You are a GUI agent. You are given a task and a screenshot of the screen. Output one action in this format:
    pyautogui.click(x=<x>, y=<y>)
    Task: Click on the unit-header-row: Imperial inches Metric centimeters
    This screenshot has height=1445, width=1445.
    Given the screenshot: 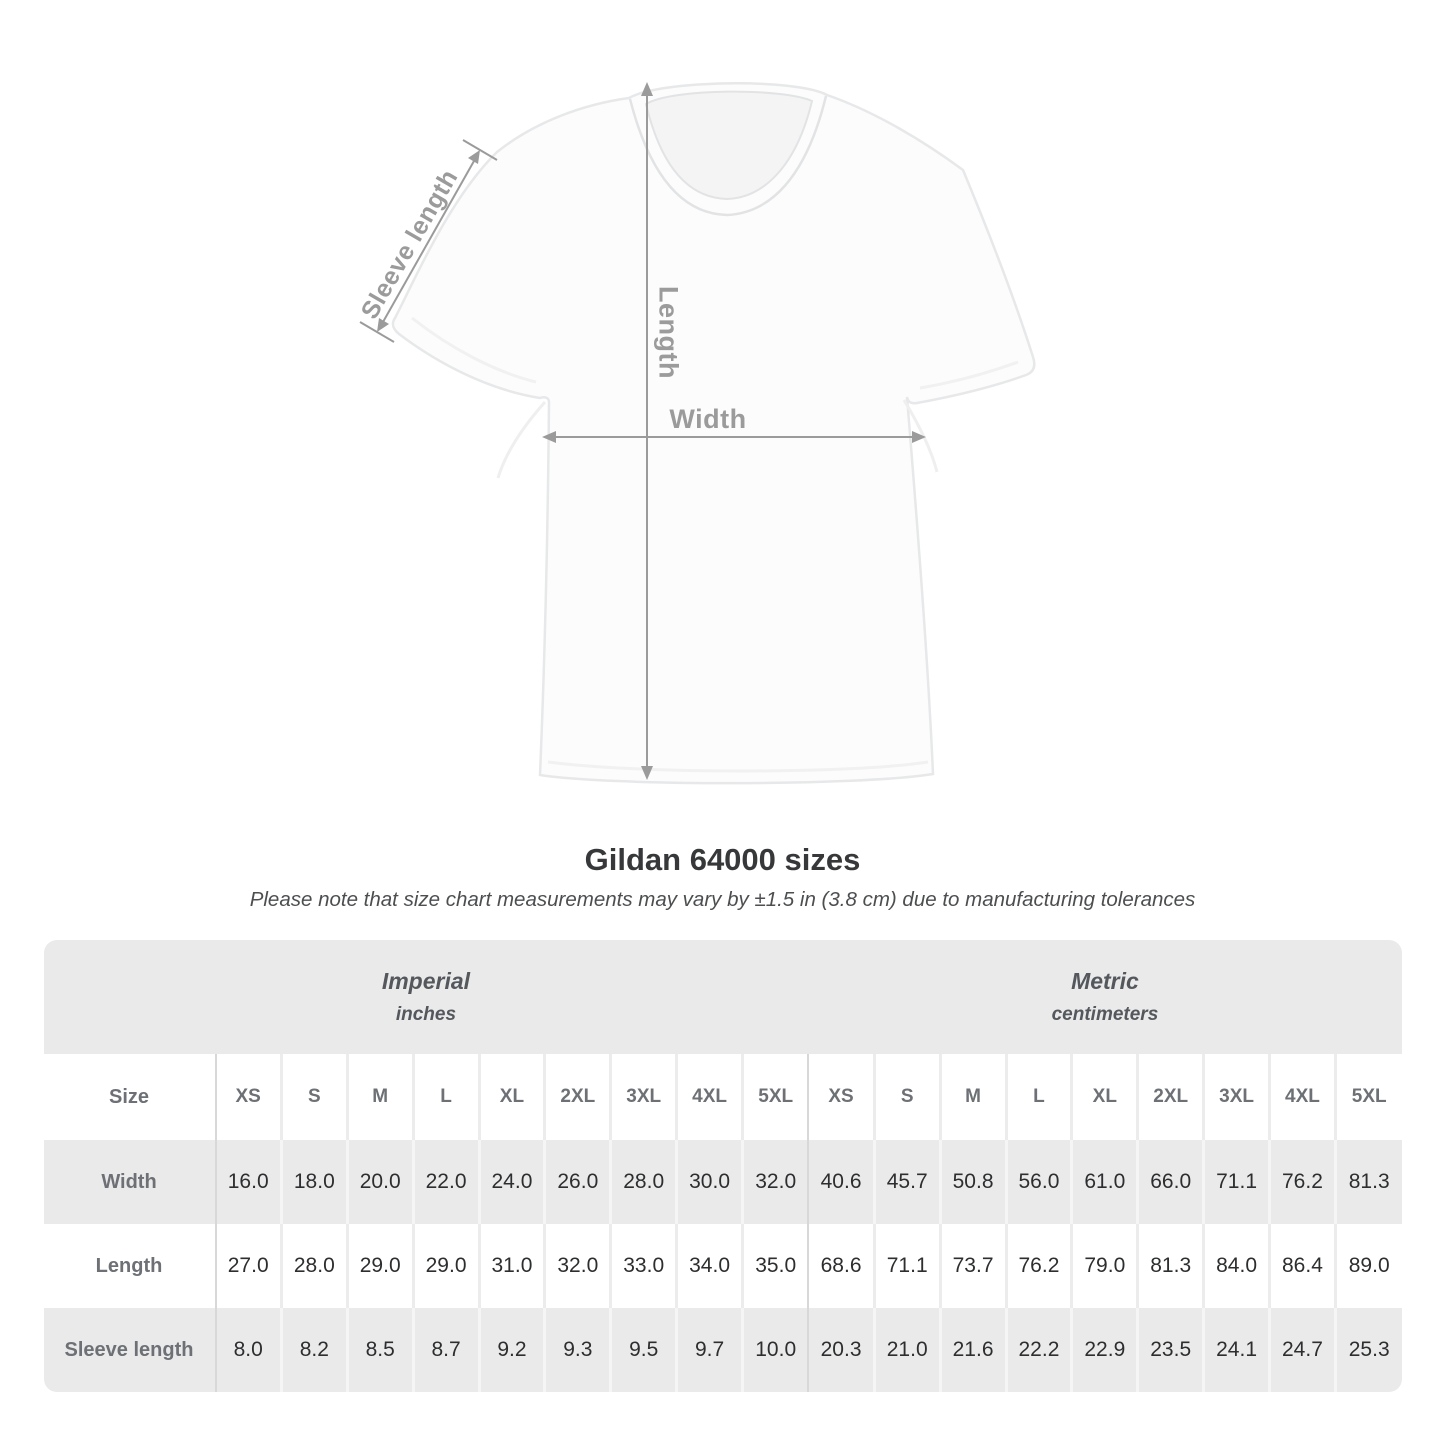 What is the action you would take?
    pyautogui.click(x=722, y=997)
    